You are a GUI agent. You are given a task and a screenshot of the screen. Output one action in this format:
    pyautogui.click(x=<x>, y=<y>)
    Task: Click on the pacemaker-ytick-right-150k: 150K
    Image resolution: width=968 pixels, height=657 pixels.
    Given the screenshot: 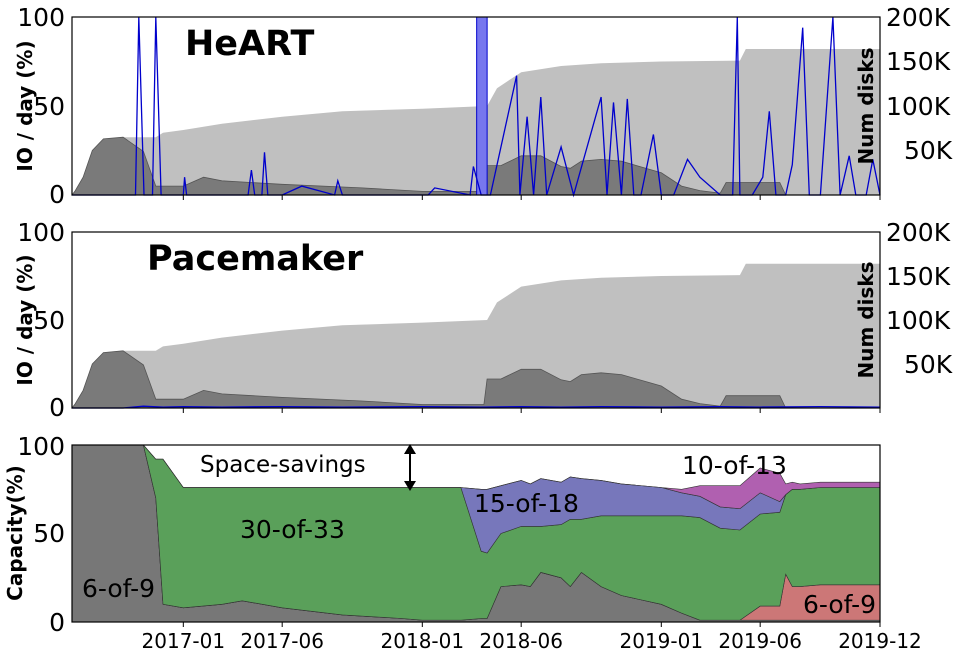 What is the action you would take?
    pyautogui.click(x=918, y=276)
    